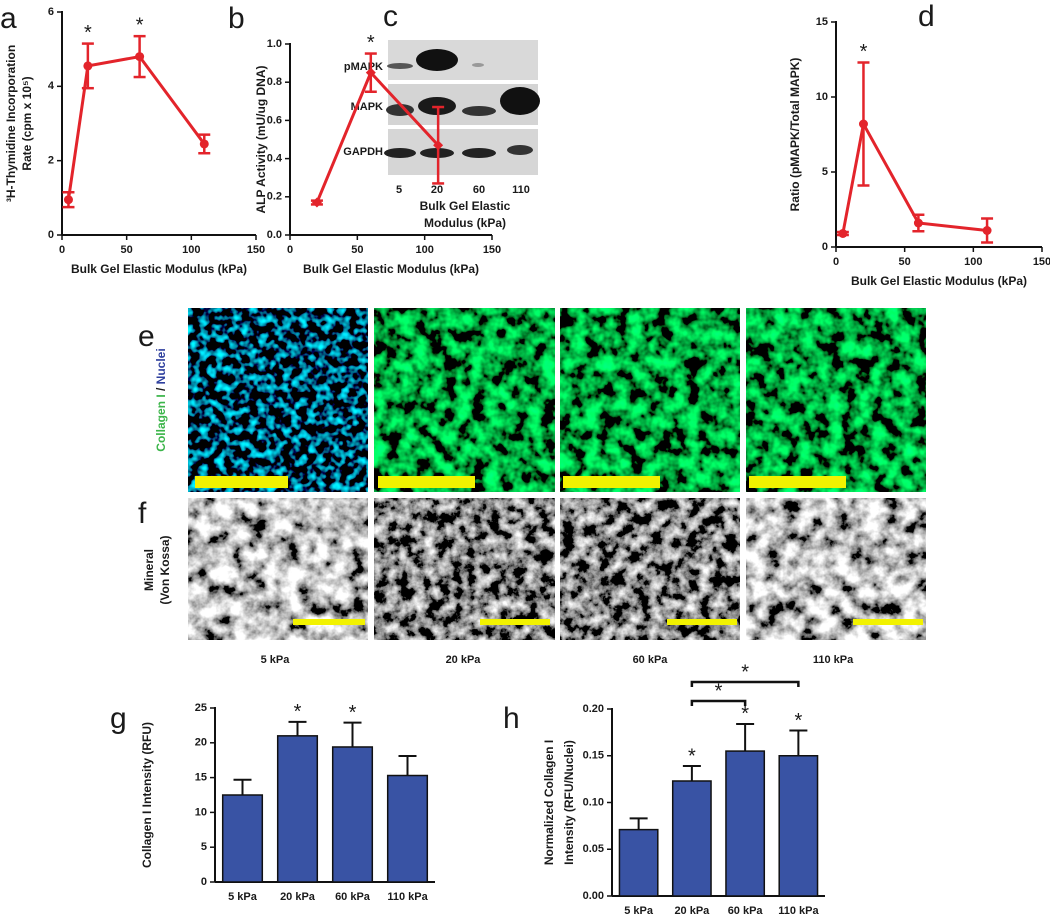 This screenshot has height=914, width=1050. I want to click on y-tick-label: 0.05, so click(593, 849).